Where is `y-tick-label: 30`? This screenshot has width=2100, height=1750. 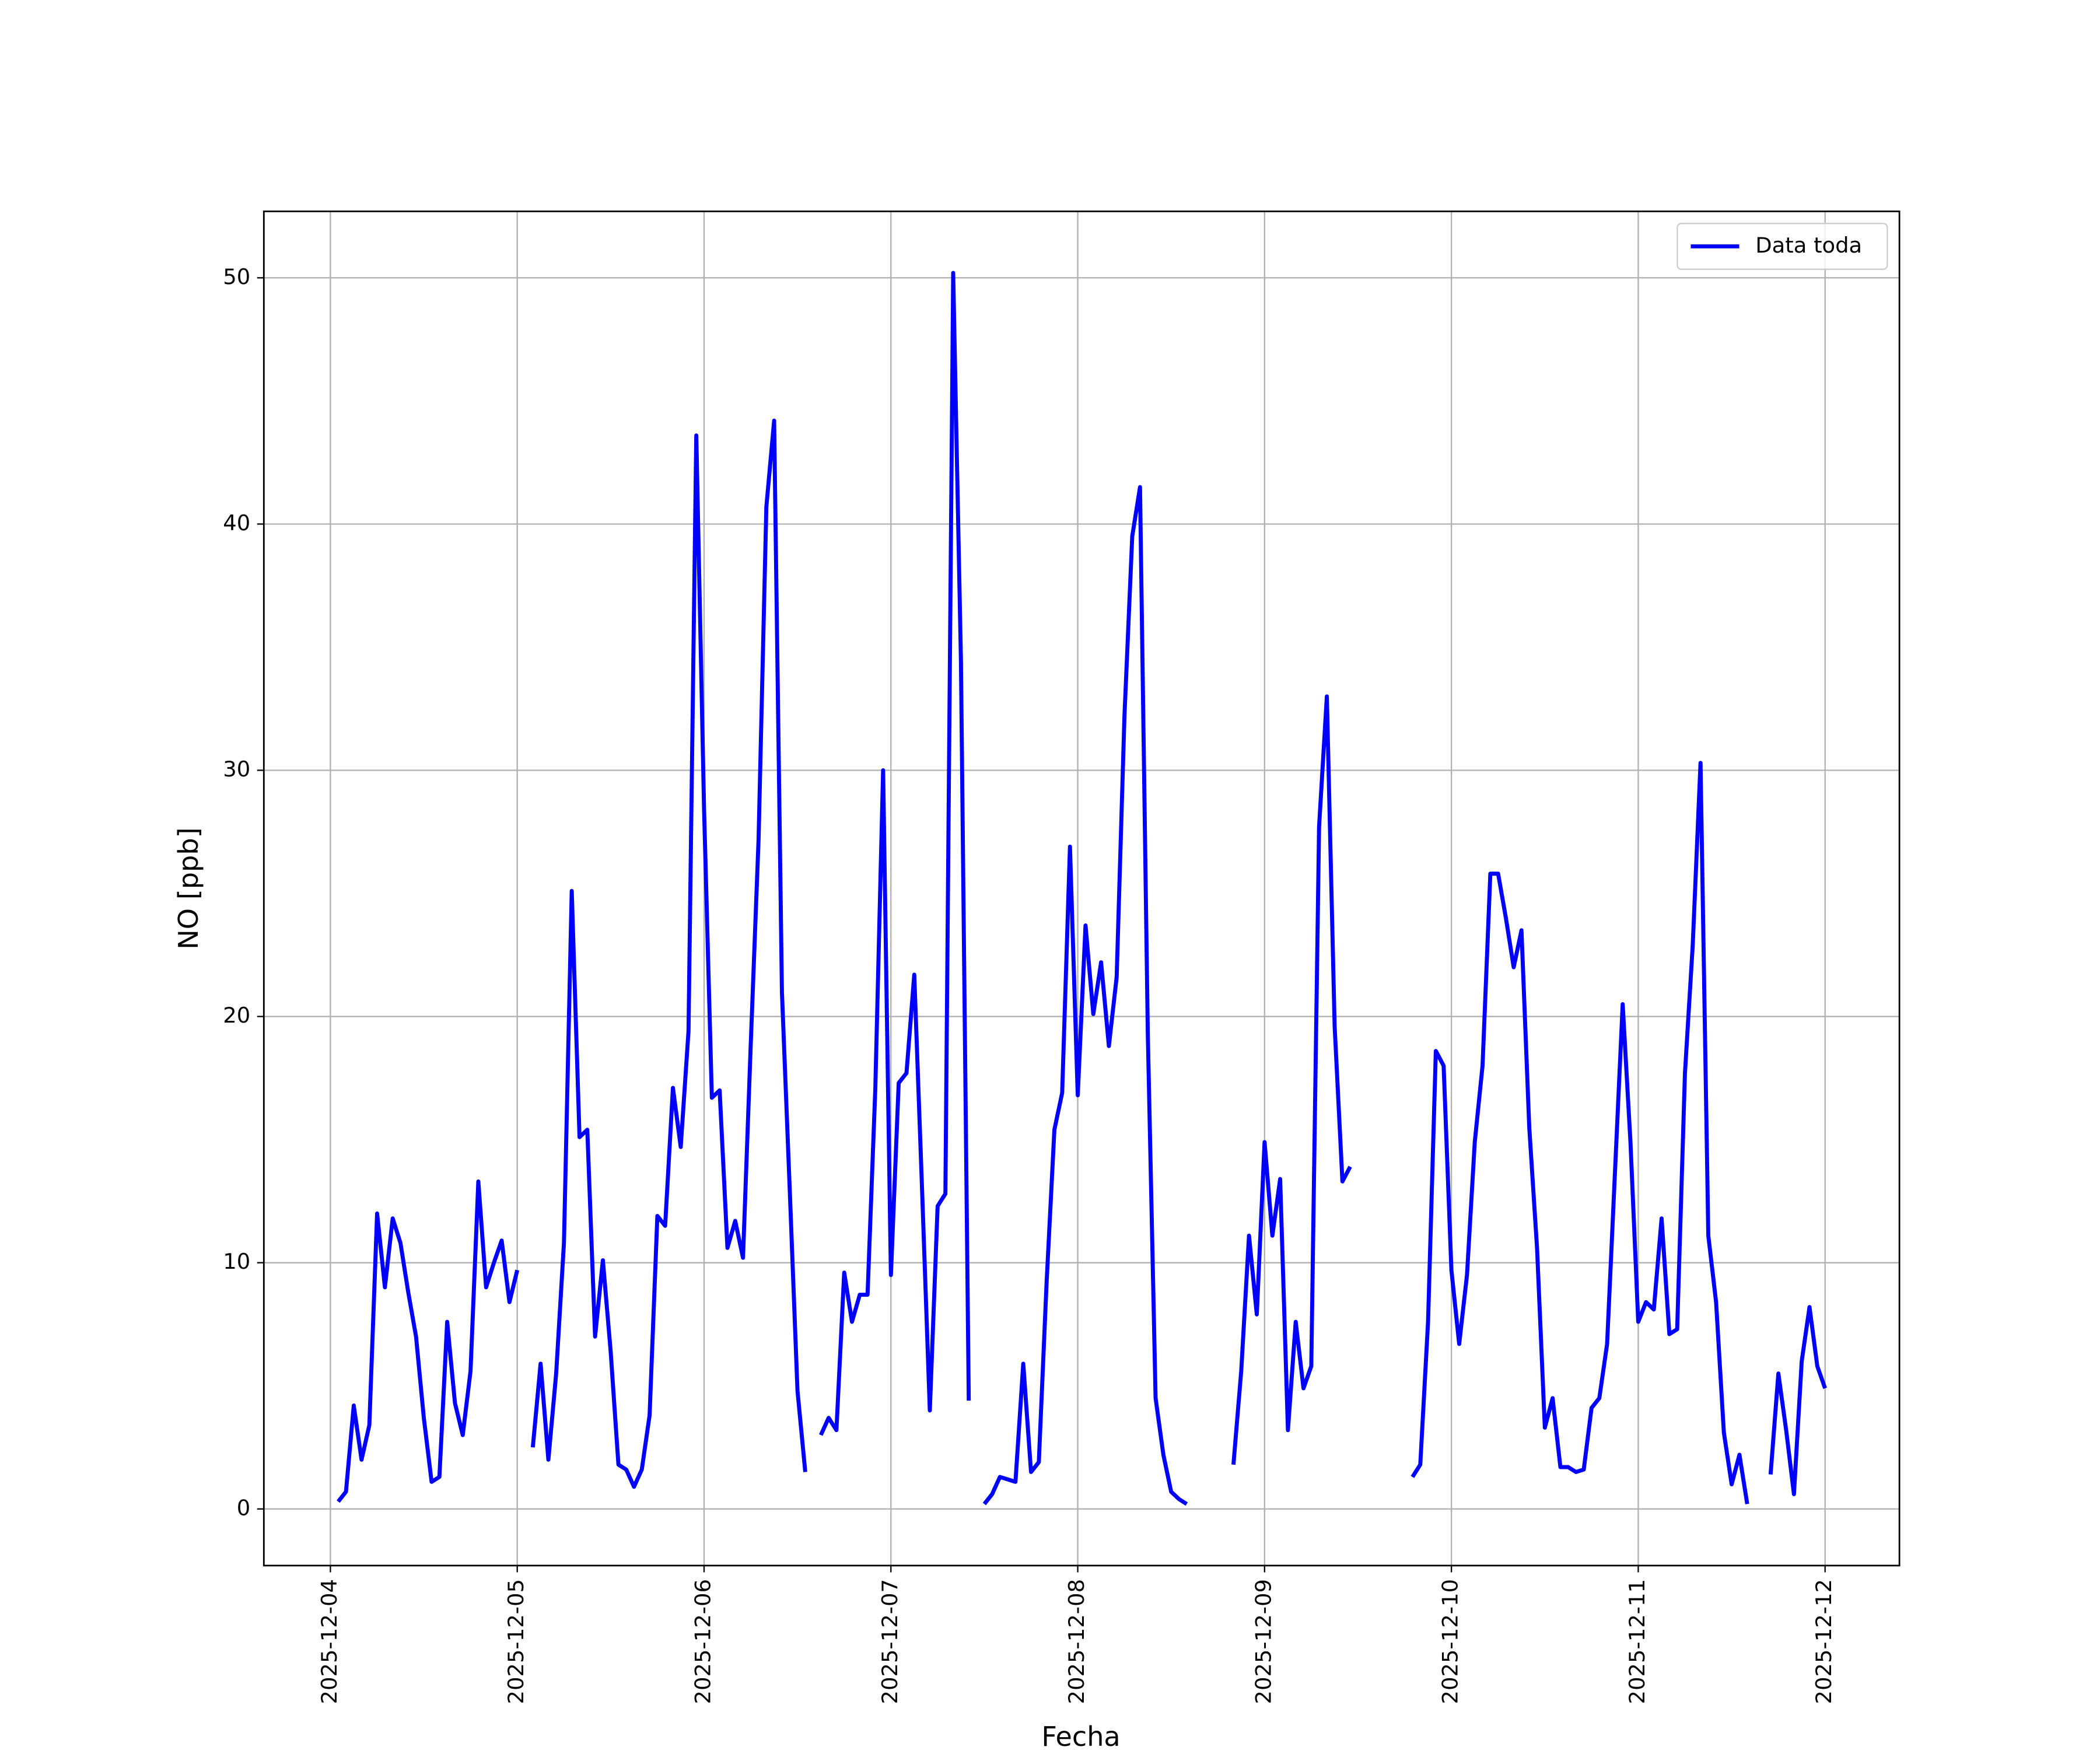
y-tick-label: 30 is located at coordinates (236, 769).